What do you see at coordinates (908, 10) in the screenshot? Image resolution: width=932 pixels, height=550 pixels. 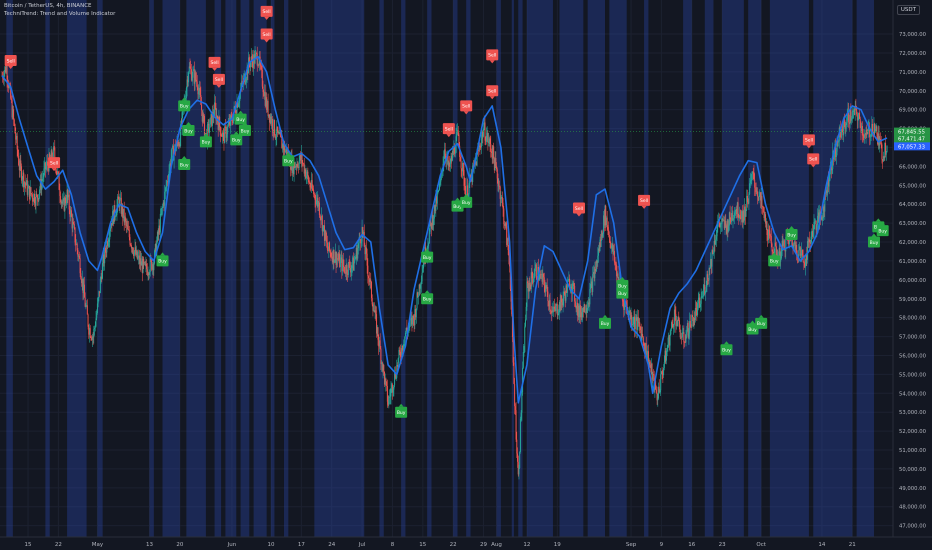 I see `currency-button: USDT` at bounding box center [908, 10].